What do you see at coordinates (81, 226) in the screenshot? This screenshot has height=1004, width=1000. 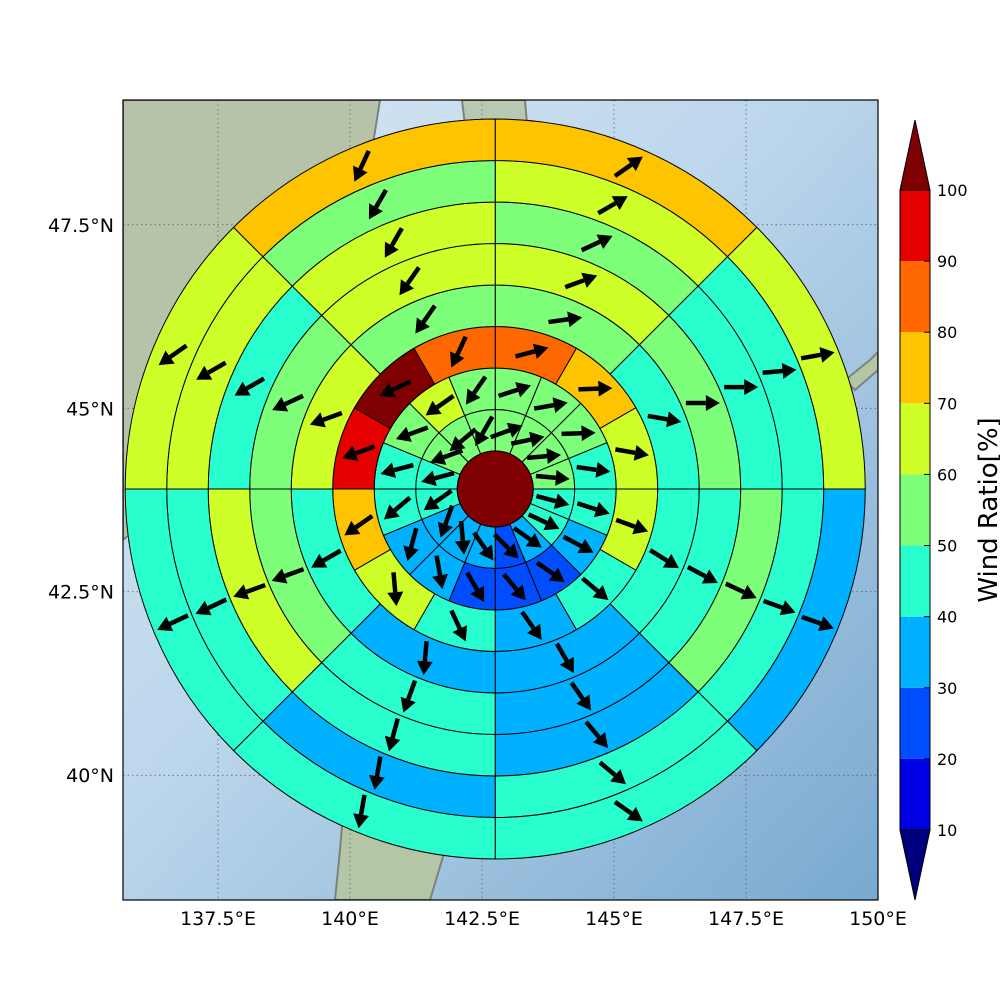 I see `lat-tick-label: 47.5°N` at bounding box center [81, 226].